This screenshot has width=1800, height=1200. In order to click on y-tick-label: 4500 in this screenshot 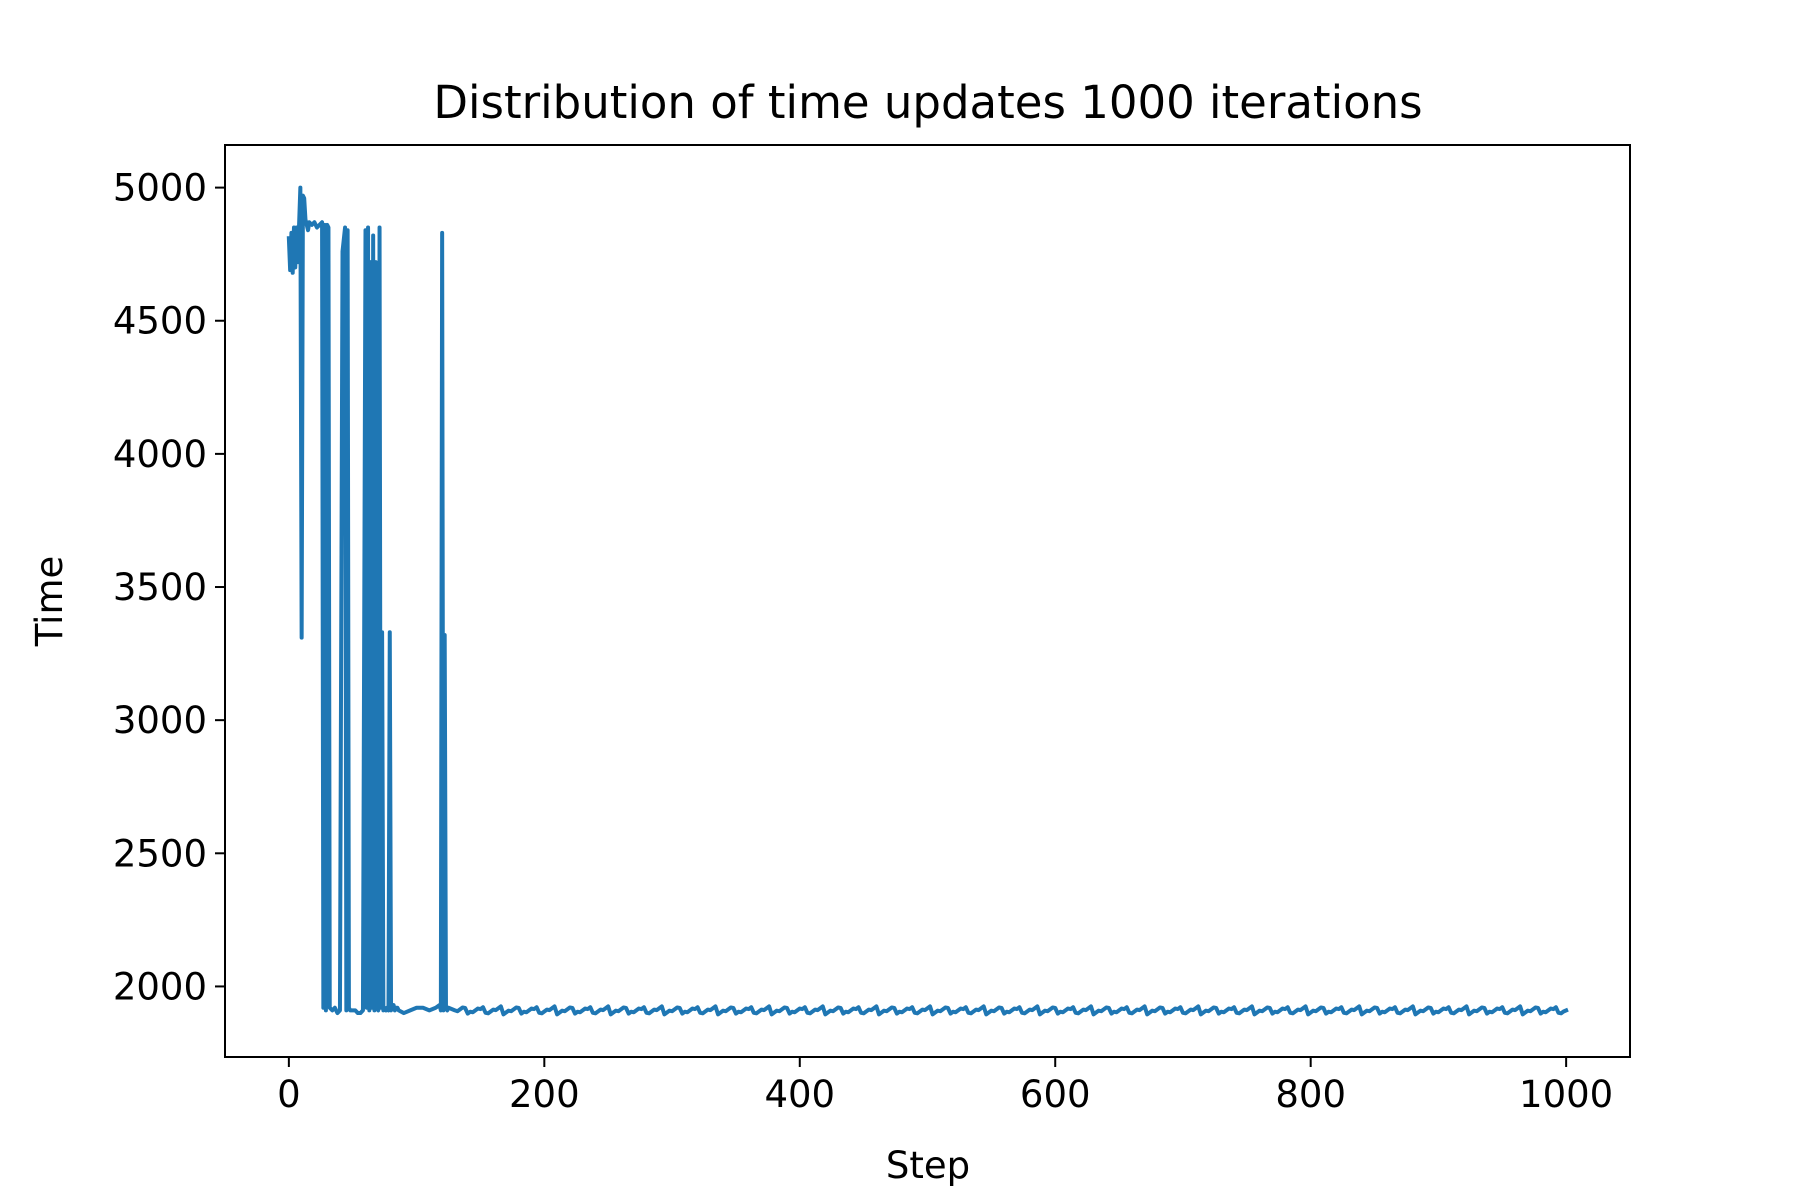, I will do `click(160, 321)`.